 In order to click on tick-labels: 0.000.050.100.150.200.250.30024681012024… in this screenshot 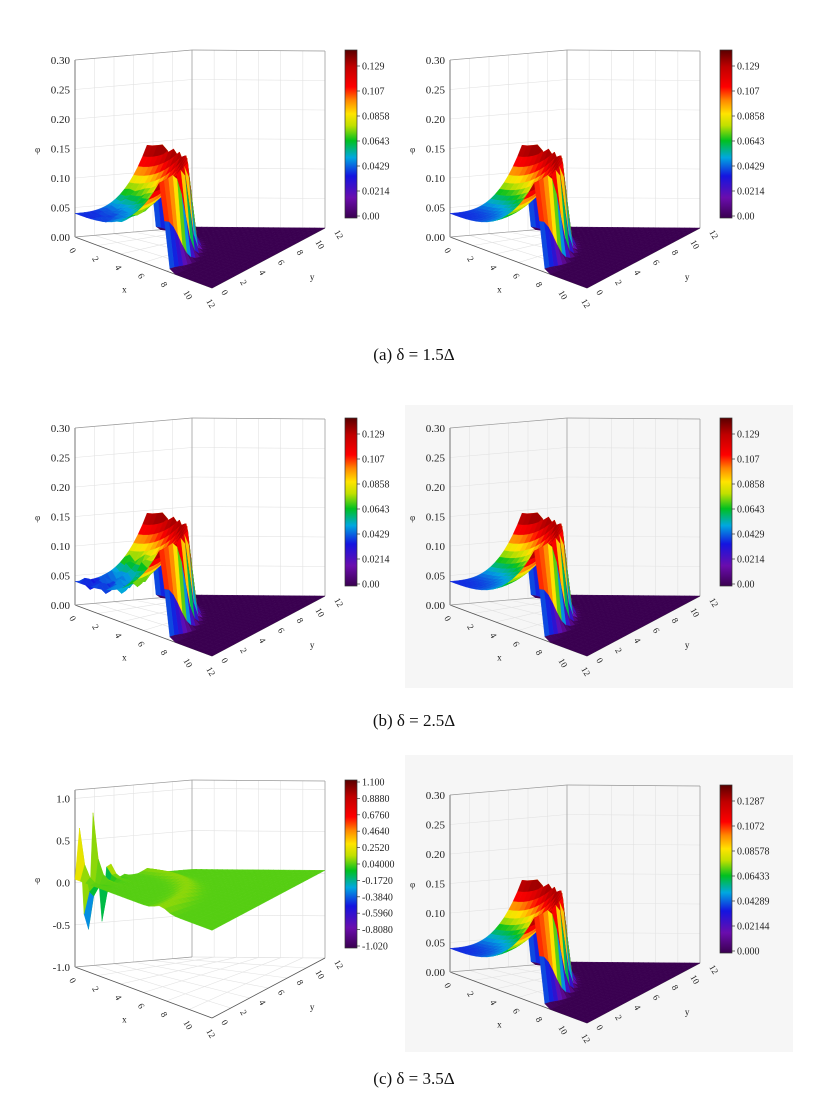, I will do `click(190, 550)`.